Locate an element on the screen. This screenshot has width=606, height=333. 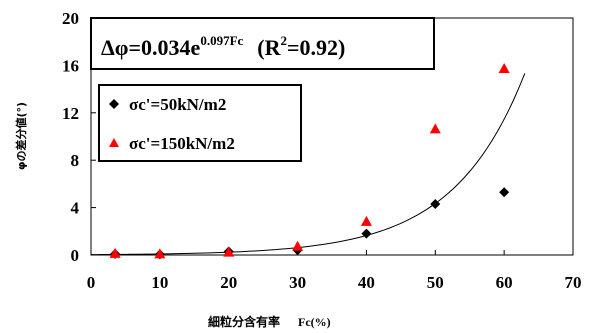
x-tick-label: 50 is located at coordinates (435, 282).